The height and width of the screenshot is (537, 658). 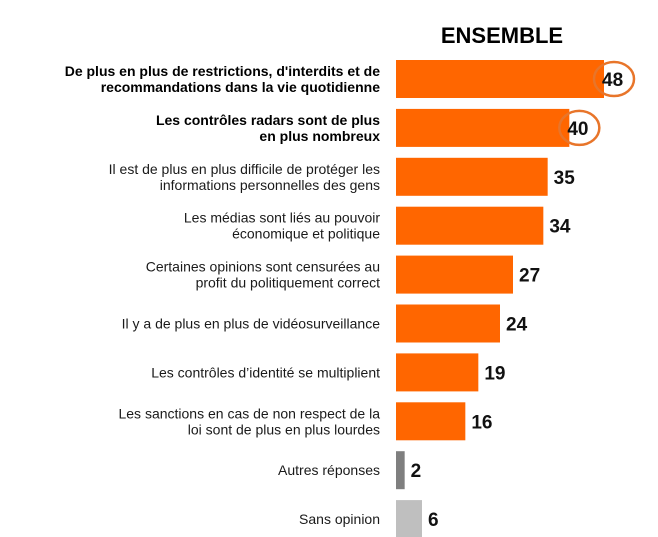 What do you see at coordinates (416, 471) in the screenshot?
I see `value-label-8: 2` at bounding box center [416, 471].